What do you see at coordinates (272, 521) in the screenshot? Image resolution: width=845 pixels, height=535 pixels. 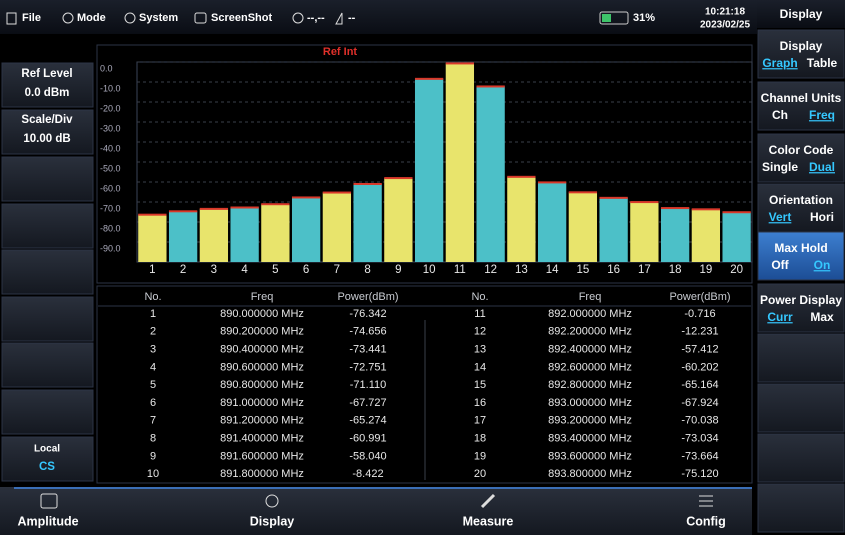 I see `bottom-menu-item: Display` at bounding box center [272, 521].